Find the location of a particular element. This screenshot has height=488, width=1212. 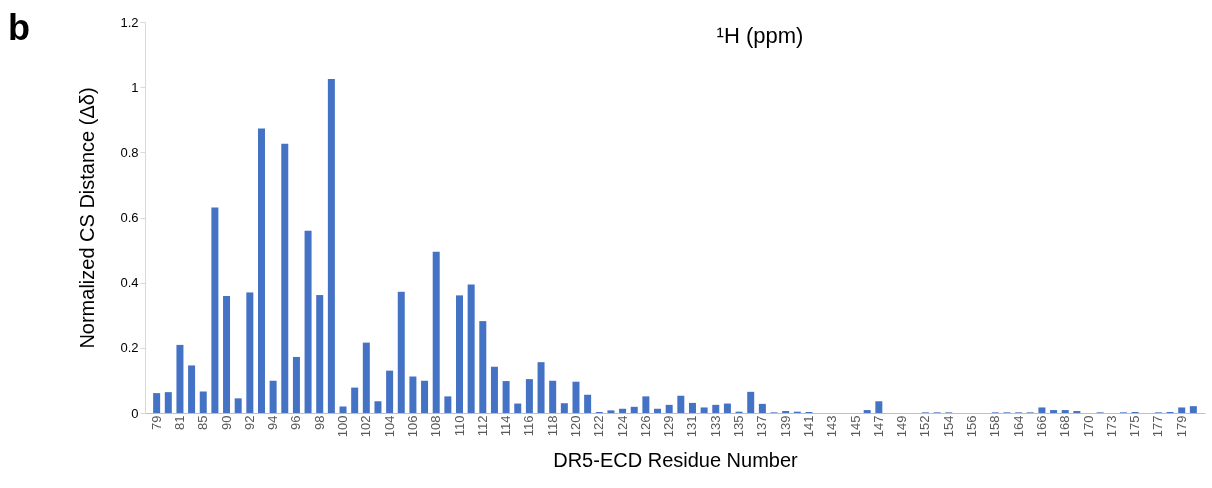

y-tick-label: 1 is located at coordinates (135, 87).